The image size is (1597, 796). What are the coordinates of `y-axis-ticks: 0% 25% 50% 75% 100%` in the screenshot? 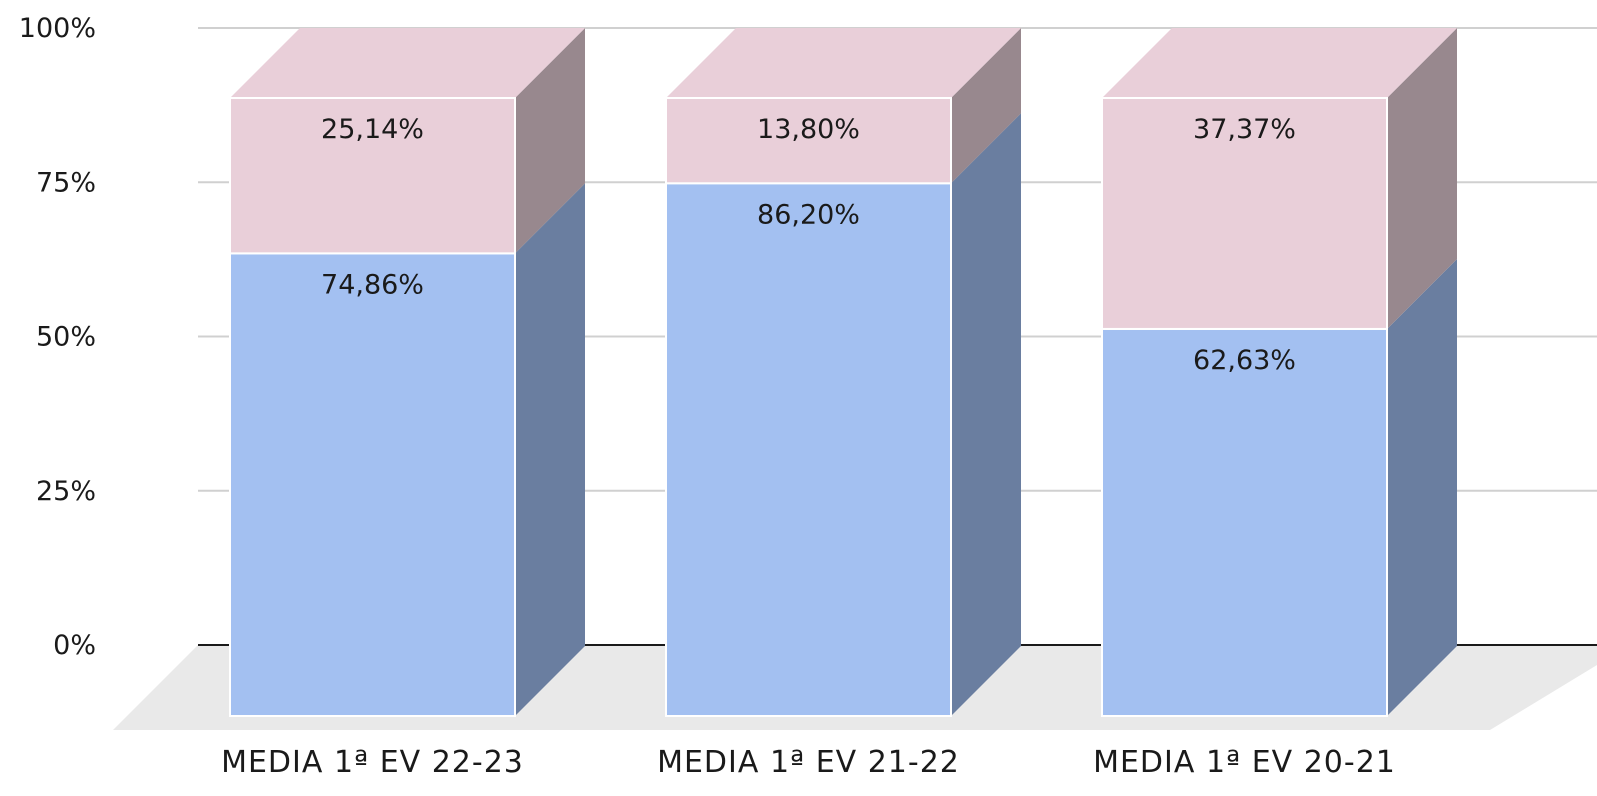 It's located at (57, 337).